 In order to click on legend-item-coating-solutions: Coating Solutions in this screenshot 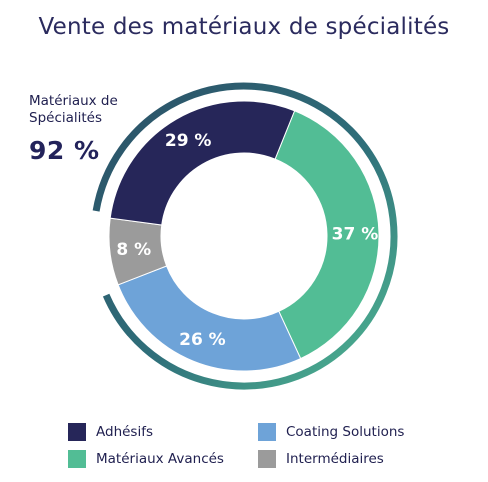, I will do `click(358, 432)`.